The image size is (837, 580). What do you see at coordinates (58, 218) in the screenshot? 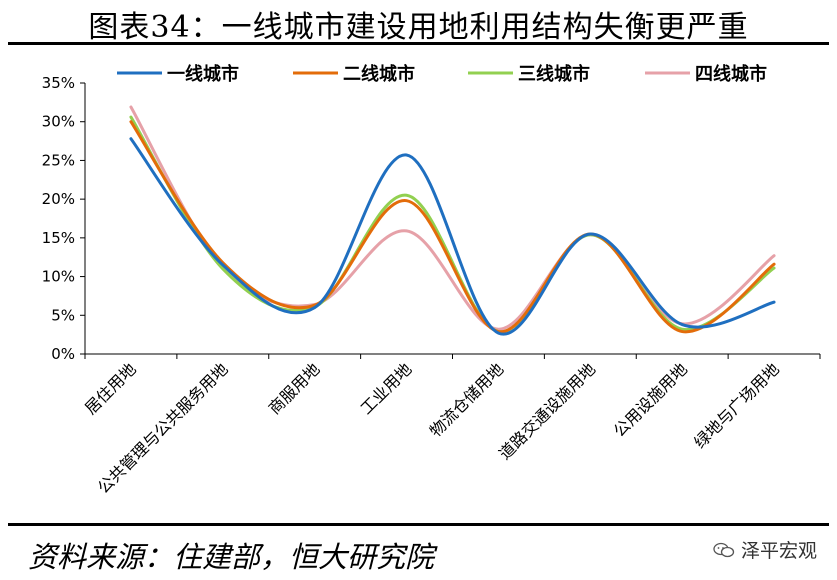
I see `y-axis-labels: 0% 5% 10% 15% 20% 25% 30% 35%` at bounding box center [58, 218].